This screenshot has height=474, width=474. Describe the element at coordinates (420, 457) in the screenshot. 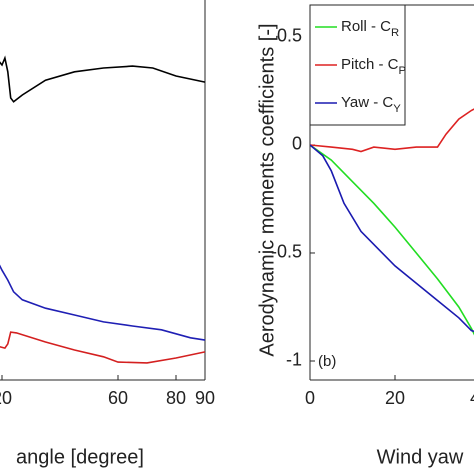

I see `x-axis-label: Wind yaw` at that location.